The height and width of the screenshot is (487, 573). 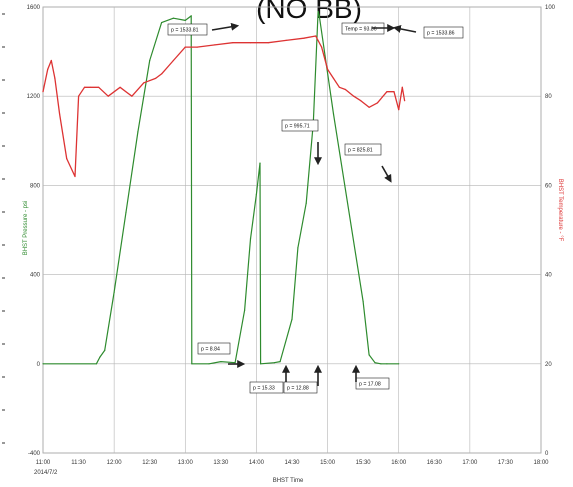 What do you see at coordinates (257, 463) in the screenshot?
I see `x-tick-label: 14:00` at bounding box center [257, 463].